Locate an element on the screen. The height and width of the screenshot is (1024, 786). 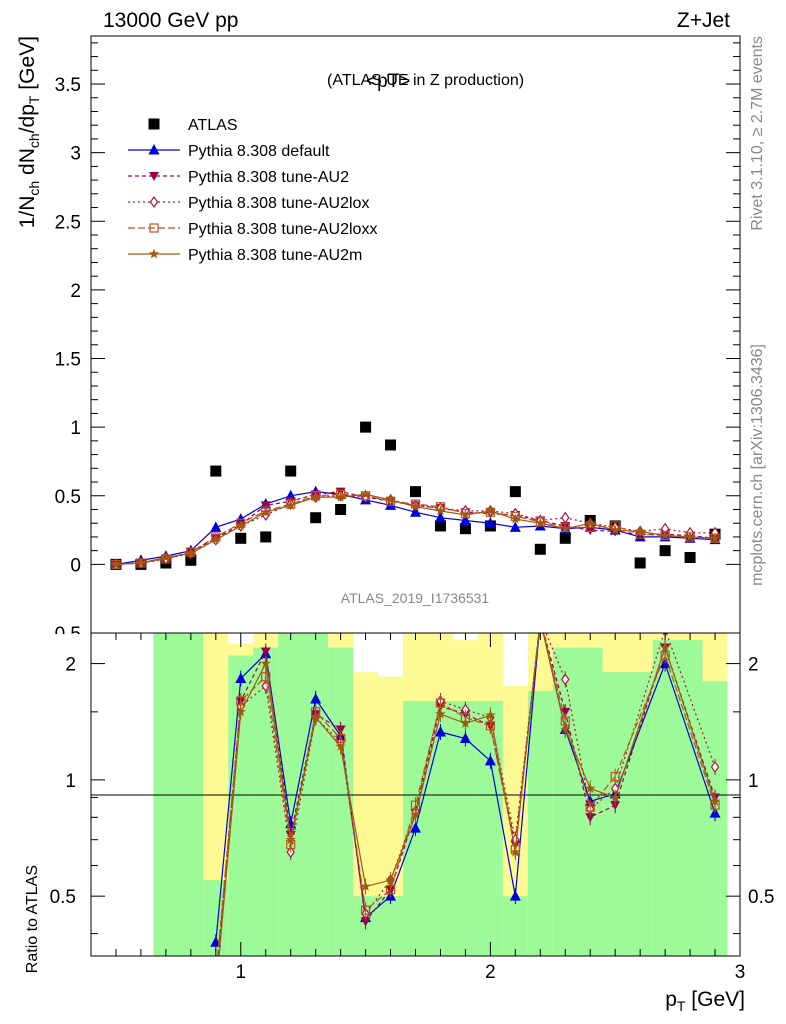
legend-label: ATLAS is located at coordinates (213, 125).